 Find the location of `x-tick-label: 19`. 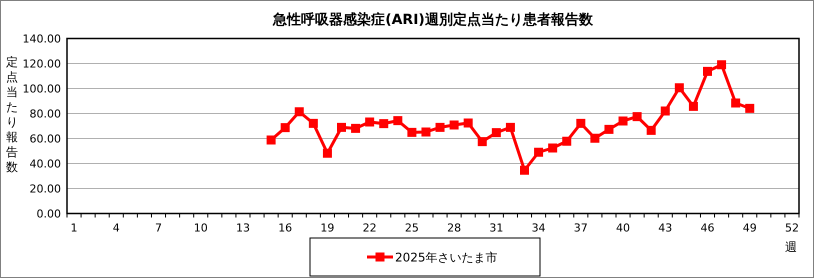

x-tick-label: 19 is located at coordinates (327, 228).